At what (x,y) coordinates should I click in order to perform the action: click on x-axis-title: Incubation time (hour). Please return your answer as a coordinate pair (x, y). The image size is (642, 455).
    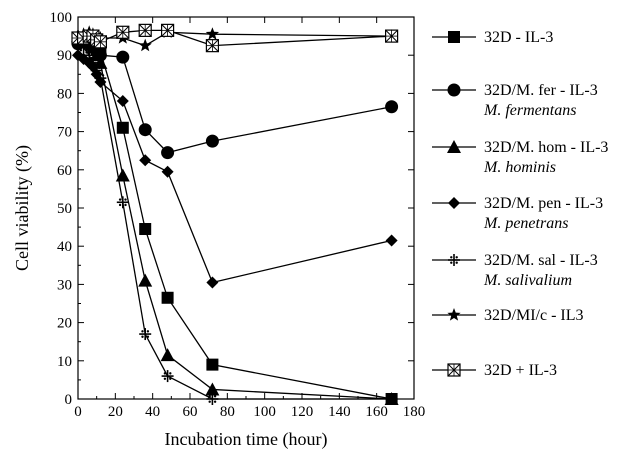
    Looking at the image, I should click on (246, 439).